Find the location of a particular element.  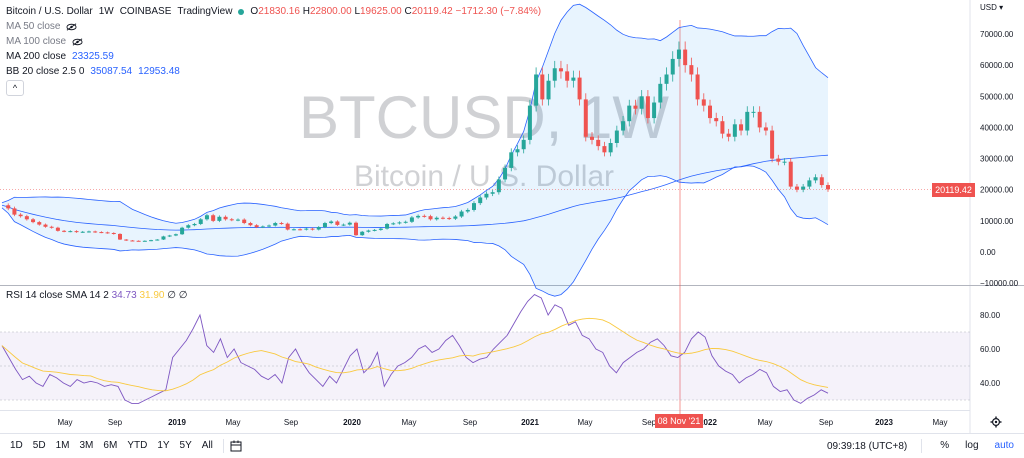

rsi-legend: RSI 14 close SMA 14 2 34.73 31.90 ∅ ∅ is located at coordinates (96, 295).